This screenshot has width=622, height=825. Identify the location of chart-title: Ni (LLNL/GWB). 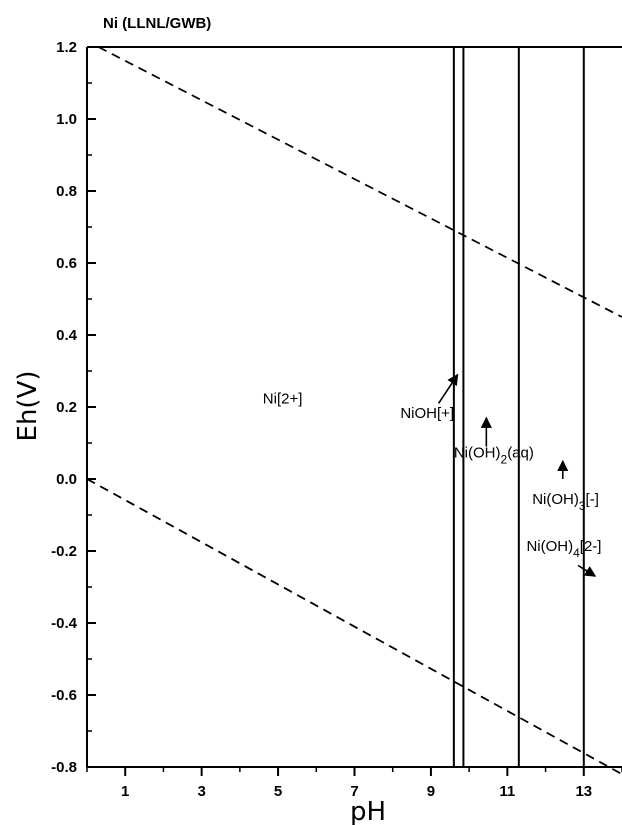
(157, 23).